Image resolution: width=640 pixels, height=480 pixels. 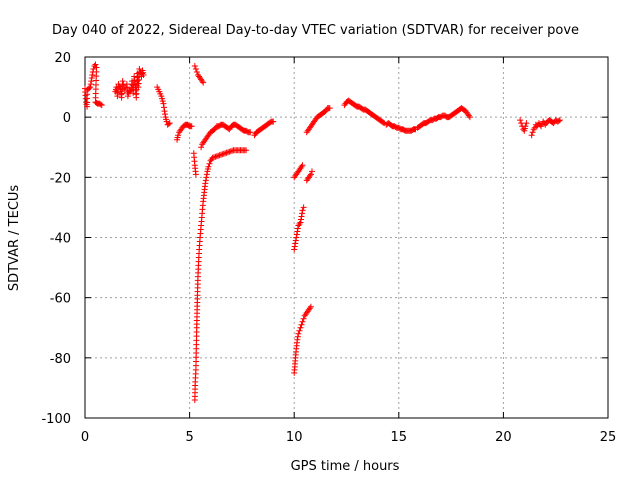 I want to click on x-tick-label: 25, so click(x=608, y=437).